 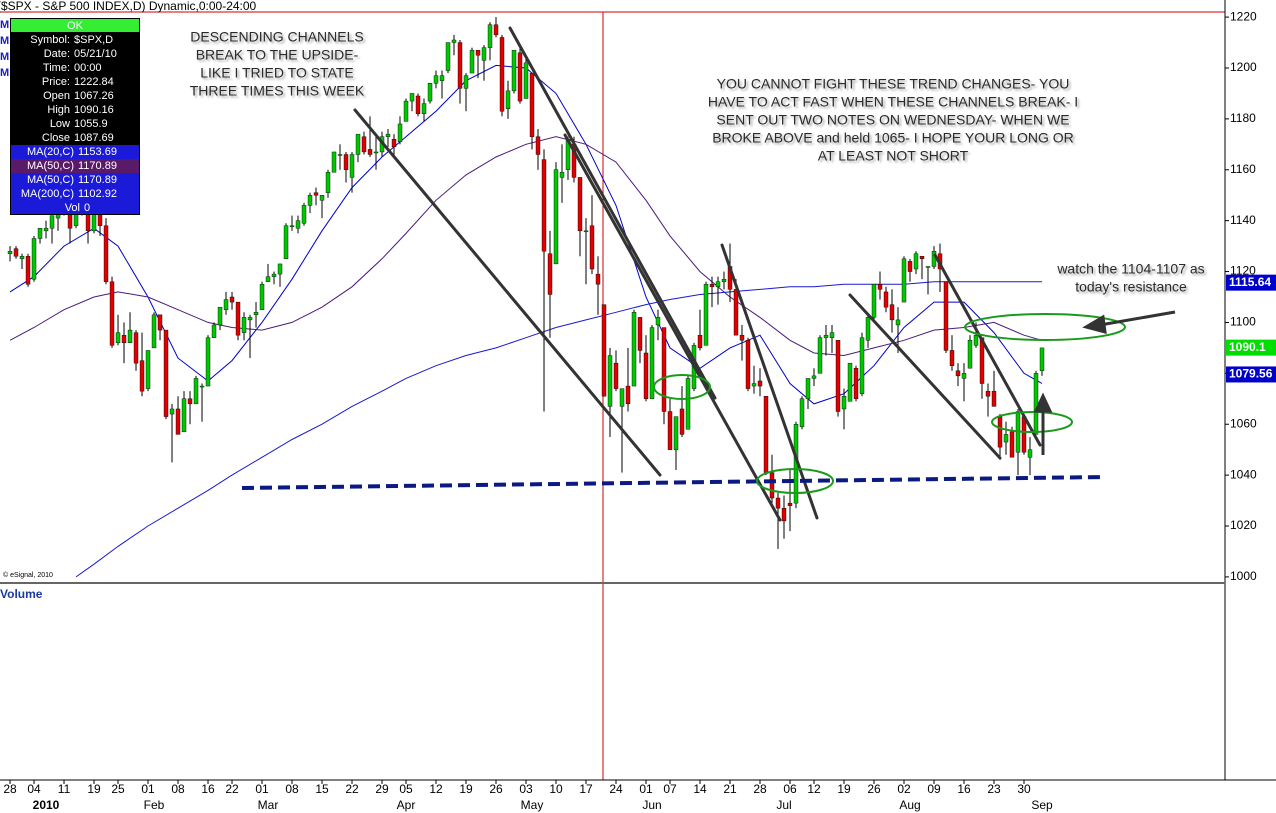 I want to click on highlight-ellipse, so click(x=682, y=387).